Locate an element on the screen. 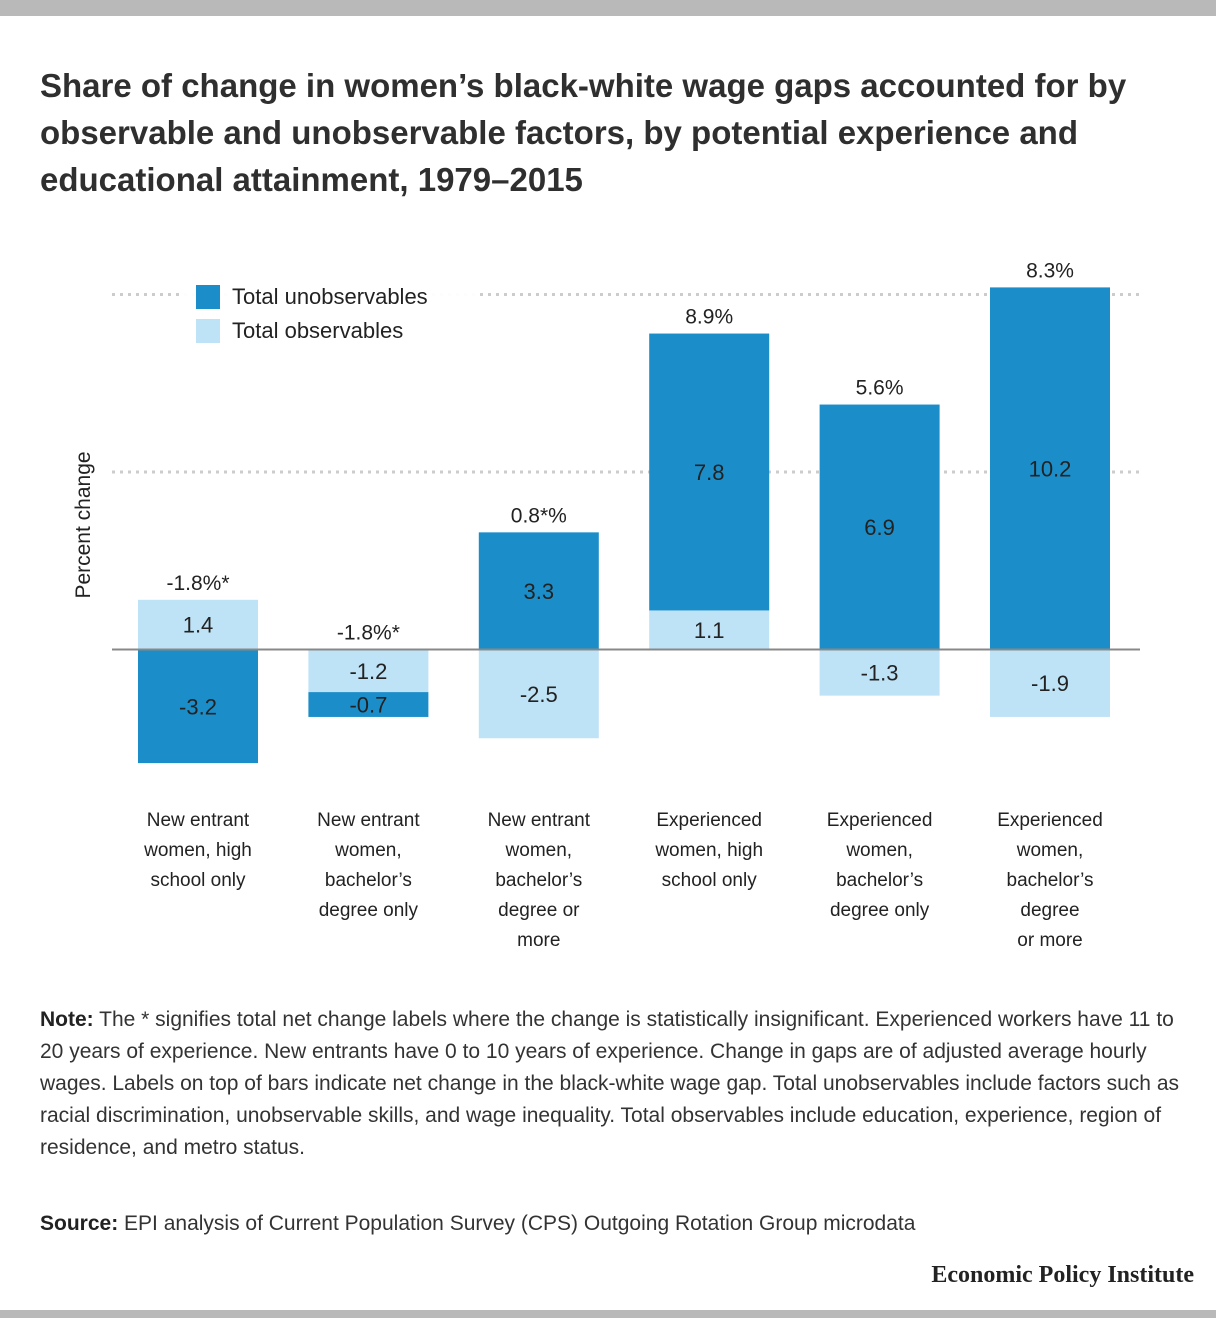 The image size is (1216, 1318). net-change-label-4: 5.6% is located at coordinates (880, 388).